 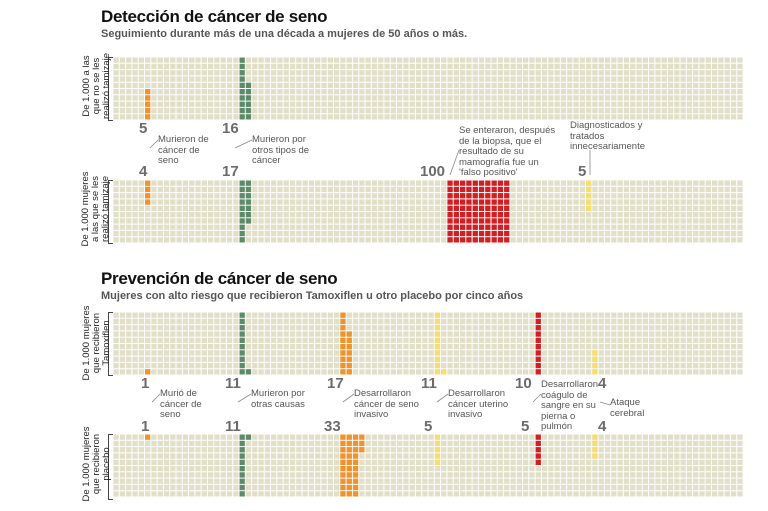 What do you see at coordinates (428, 426) in the screenshot?
I see `s2-cat4-bottom-count: 5` at bounding box center [428, 426].